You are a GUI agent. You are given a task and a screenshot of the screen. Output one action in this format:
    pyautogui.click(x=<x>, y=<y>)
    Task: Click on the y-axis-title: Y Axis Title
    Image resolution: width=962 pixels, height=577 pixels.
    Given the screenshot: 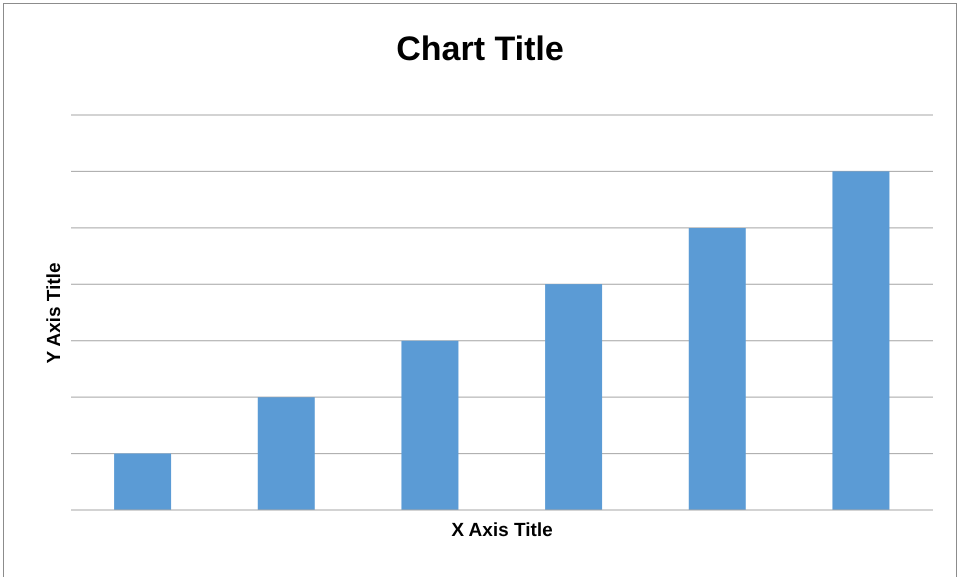 What is the action you would take?
    pyautogui.click(x=55, y=313)
    